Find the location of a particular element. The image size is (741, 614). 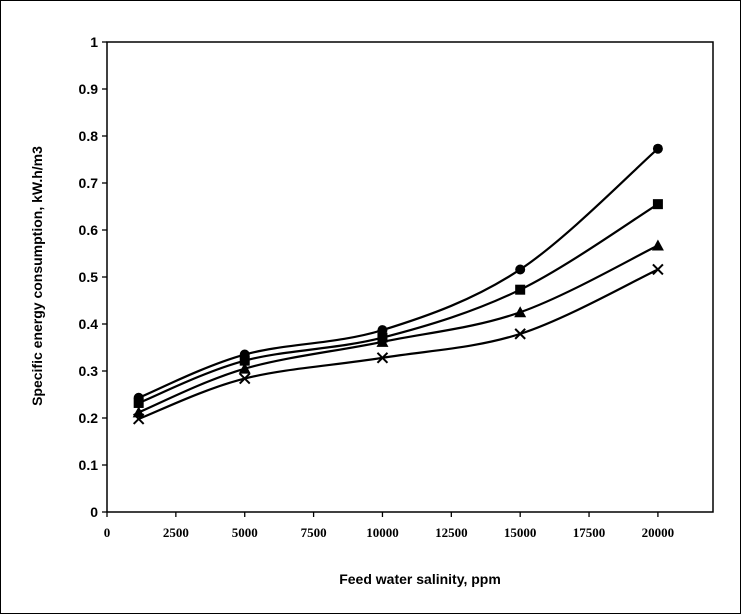

x-tick-label: 0 is located at coordinates (107, 532).